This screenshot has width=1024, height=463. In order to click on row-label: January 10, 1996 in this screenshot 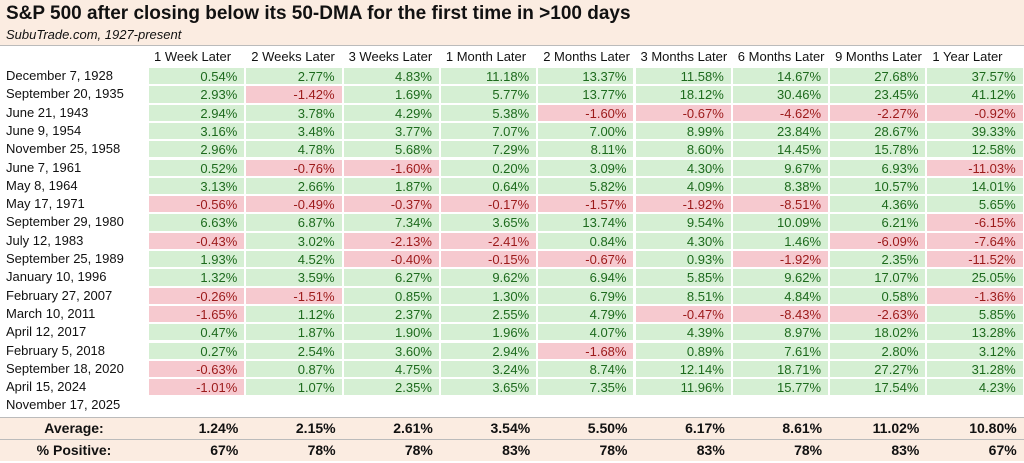, I will do `click(56, 277)`.